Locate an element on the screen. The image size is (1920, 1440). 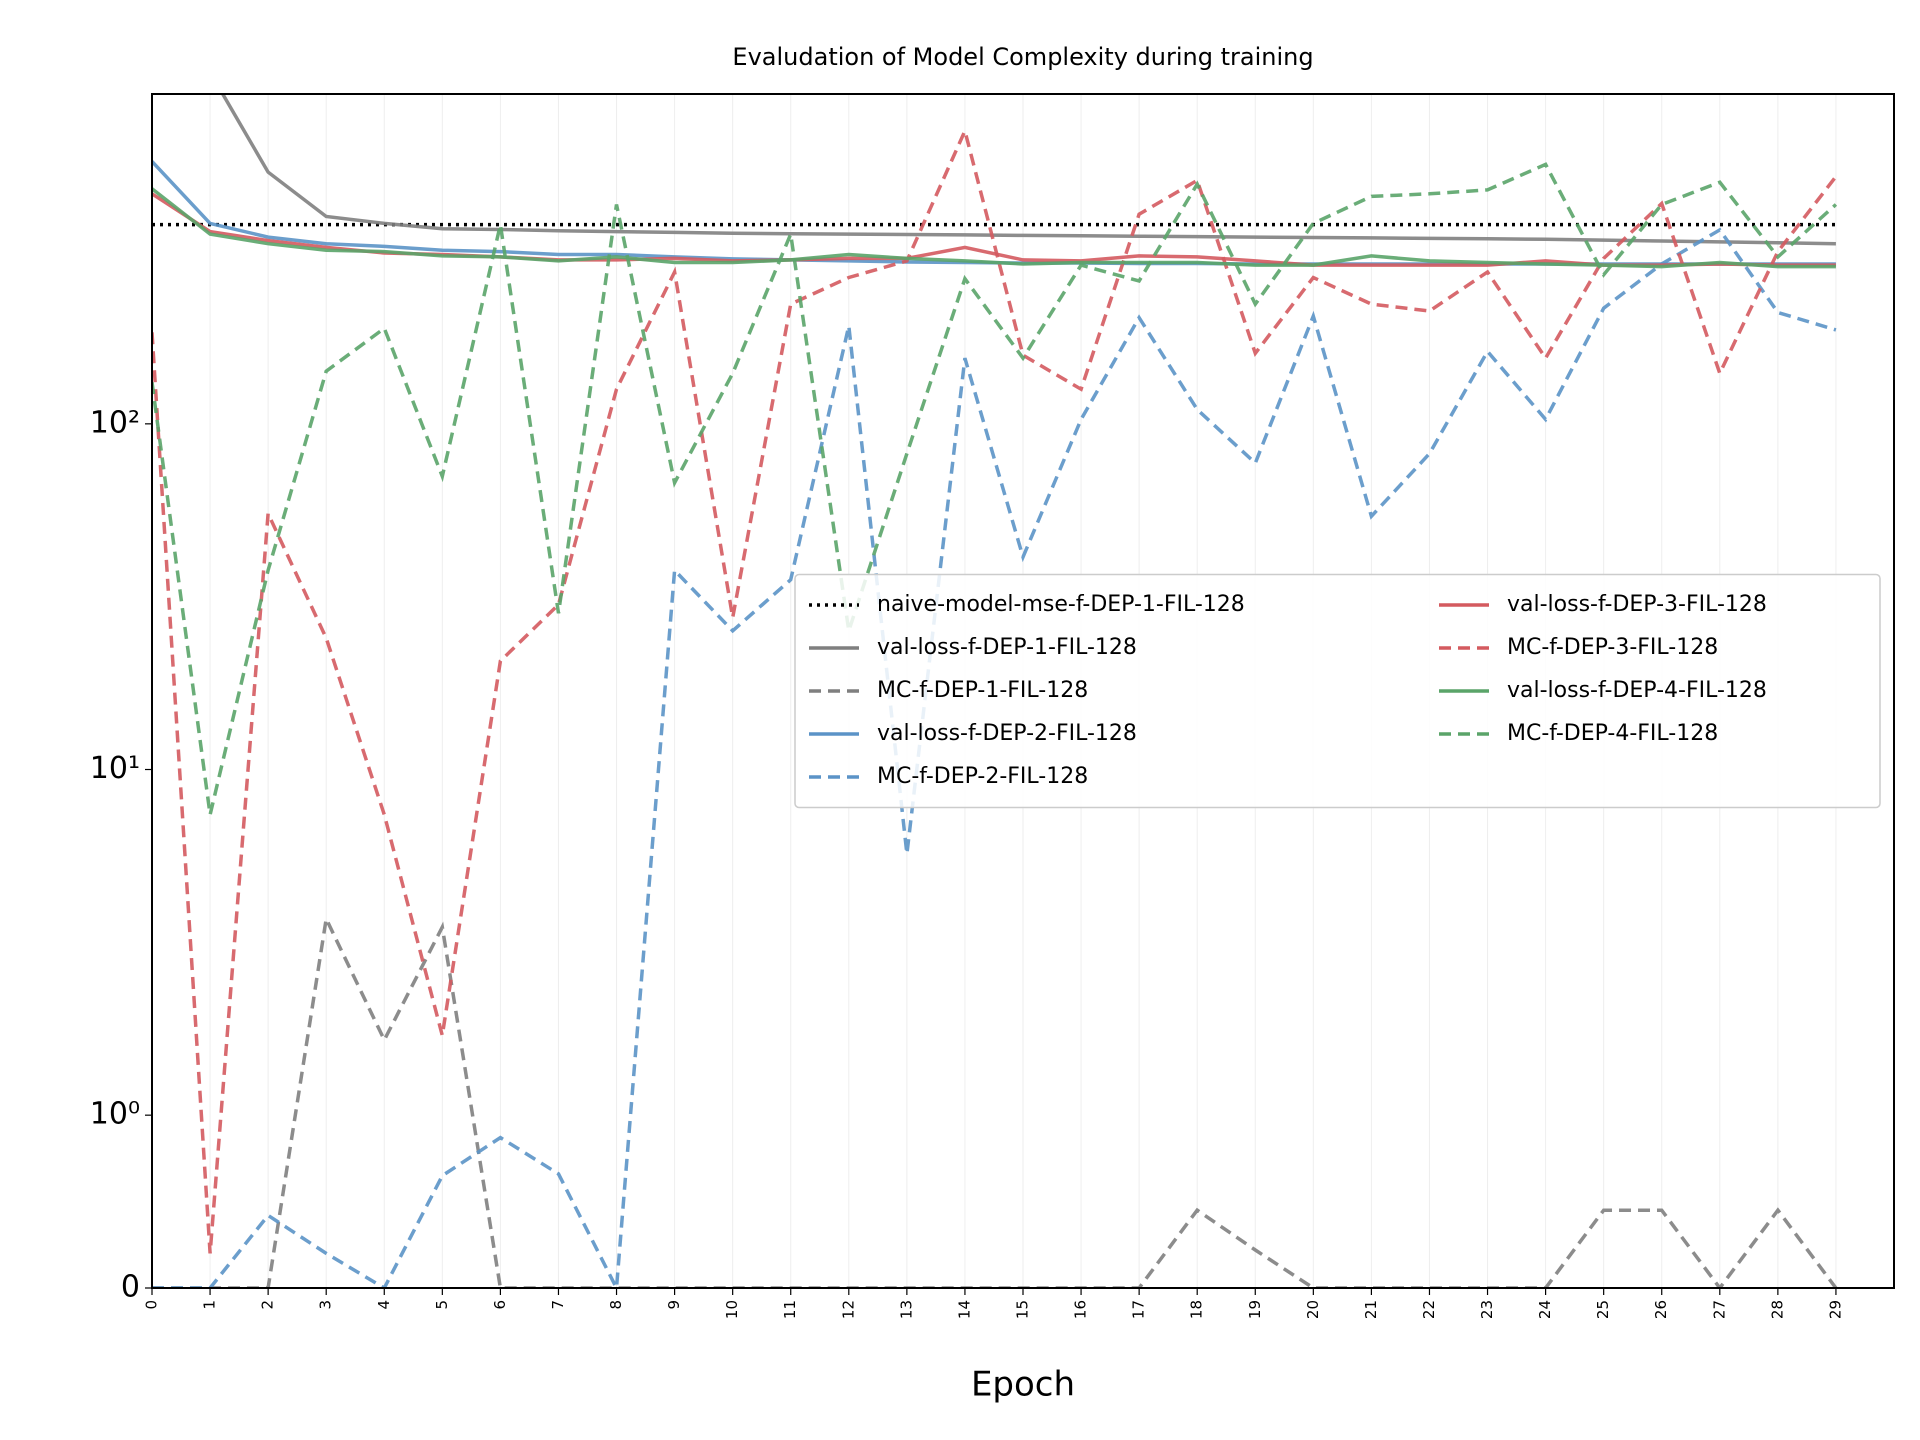
x-tick-label: 25 is located at coordinates (1603, 1309).